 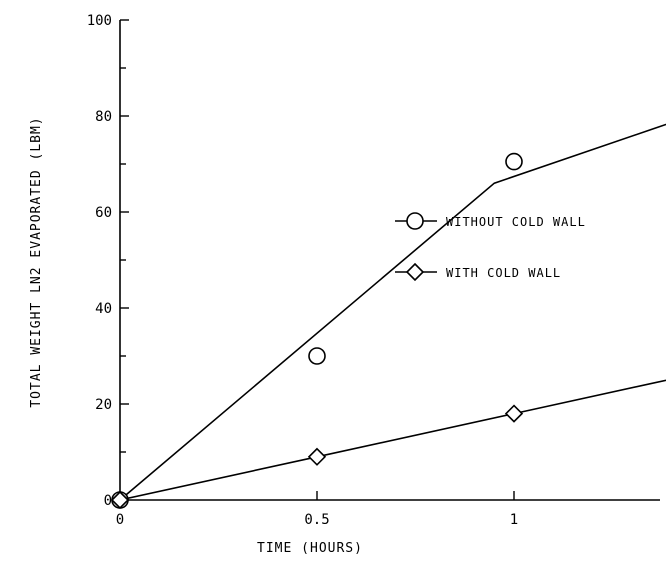 I want to click on x-tick-label: 0.5, so click(x=316, y=520).